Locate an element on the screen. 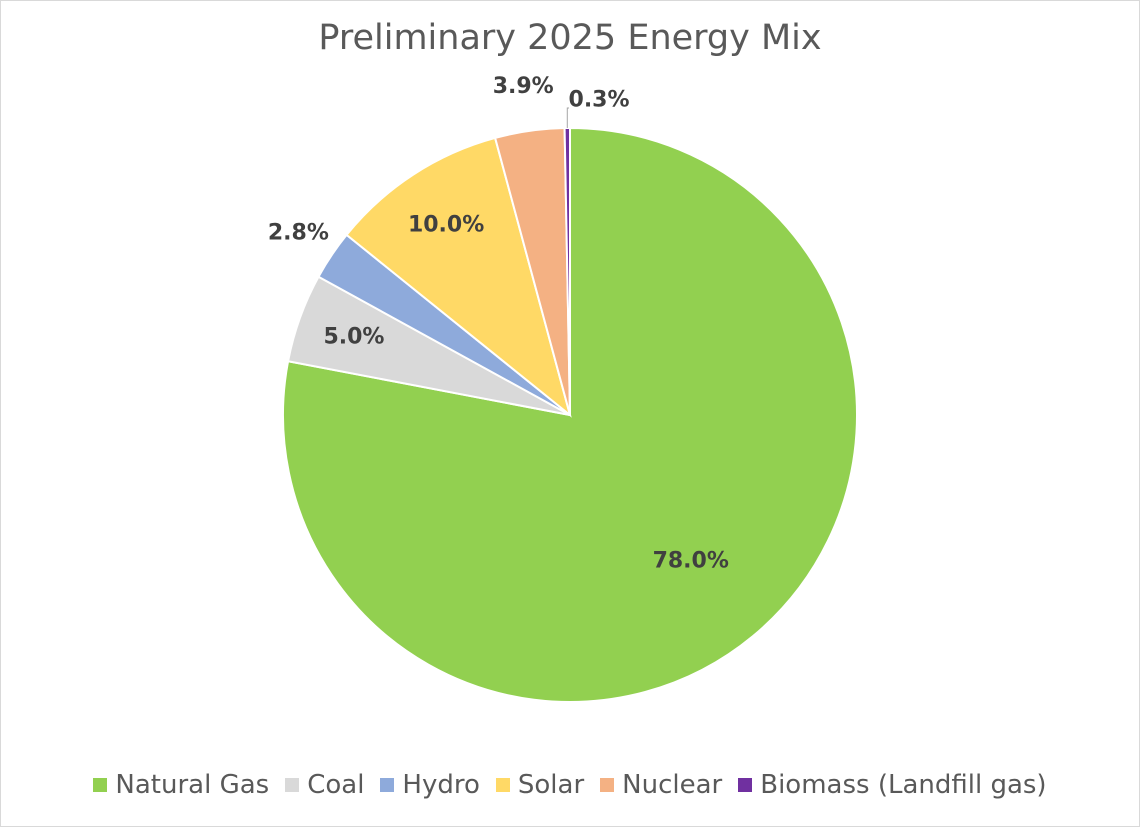 The width and height of the screenshot is (1140, 827). legend-item-solar: Solar is located at coordinates (540, 785).